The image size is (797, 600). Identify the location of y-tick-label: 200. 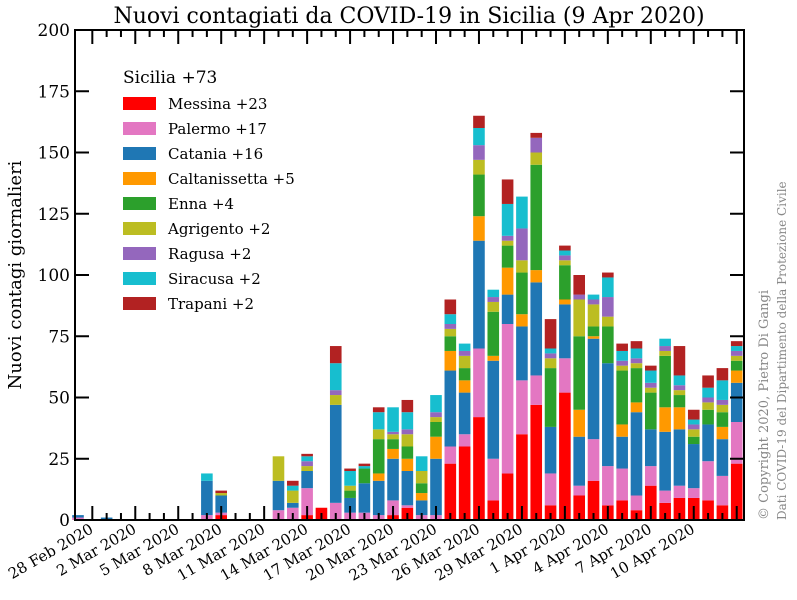
(54, 31).